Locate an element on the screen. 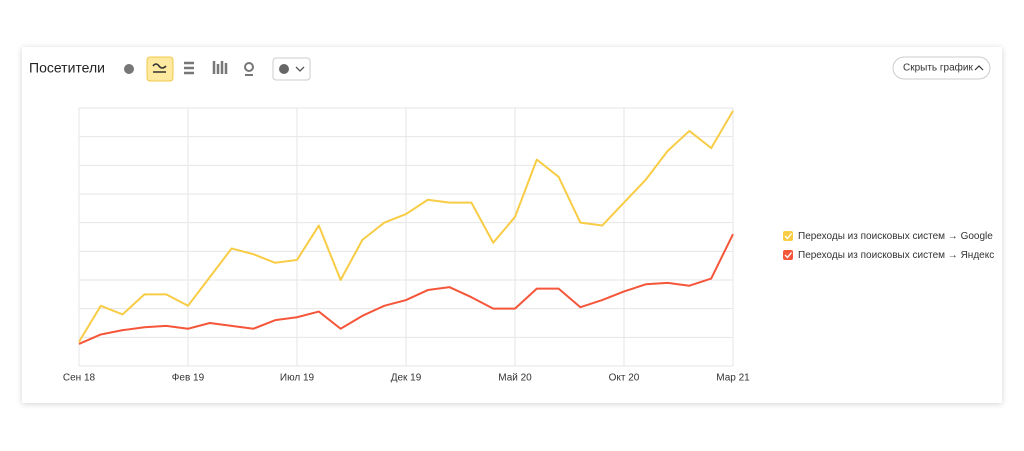 This screenshot has width=1024, height=451. x-tick-label: Мар 21 is located at coordinates (733, 378).